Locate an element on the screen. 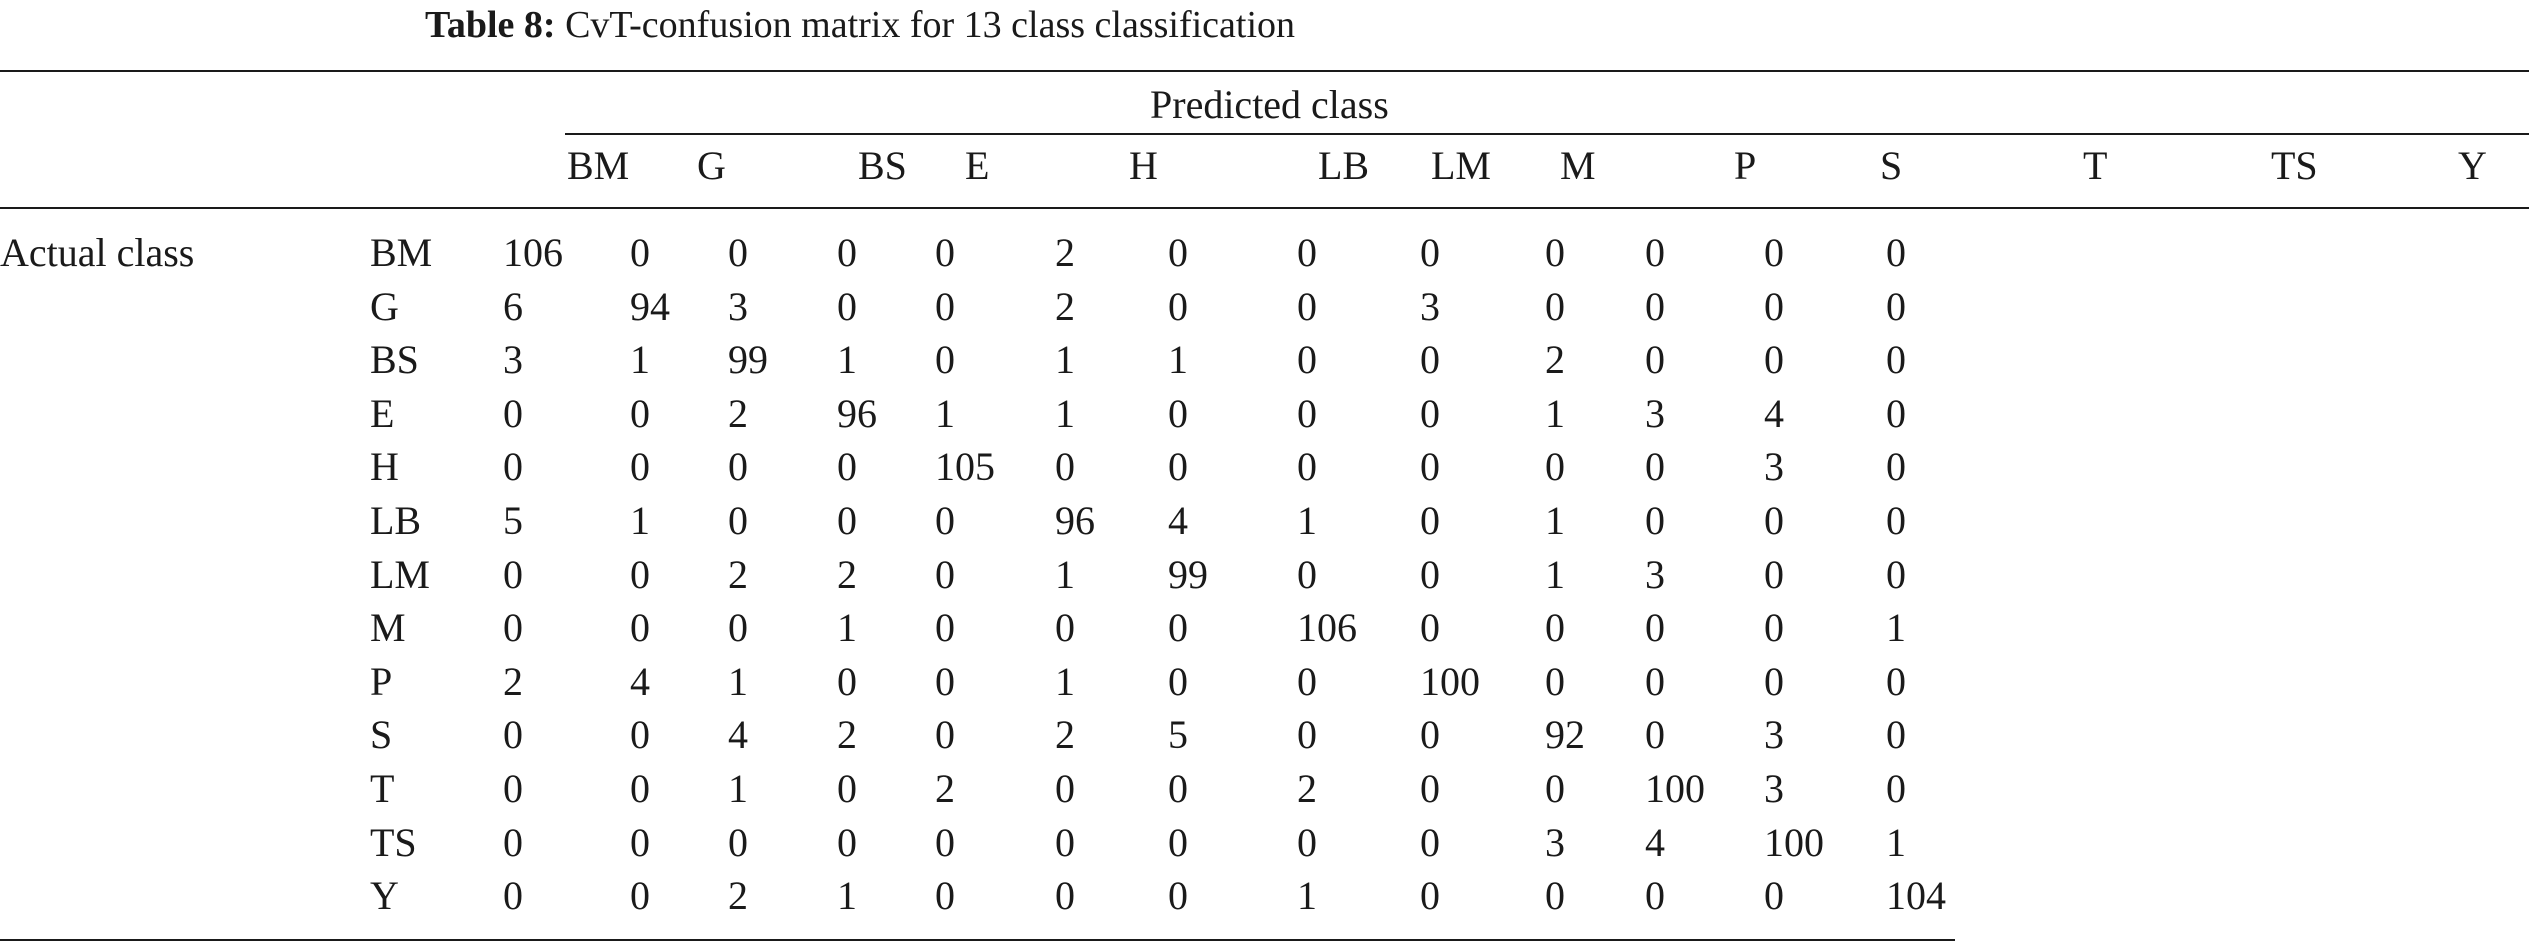 The image size is (2529, 946). column-header-h: H is located at coordinates (1143, 165).